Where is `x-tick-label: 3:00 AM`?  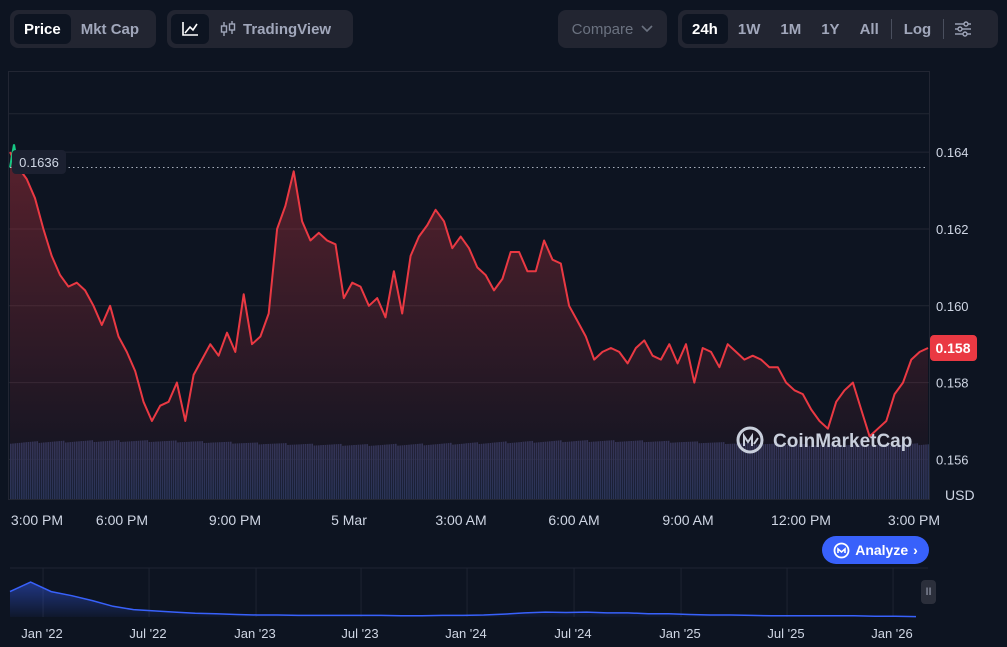
x-tick-label: 3:00 AM is located at coordinates (460, 520).